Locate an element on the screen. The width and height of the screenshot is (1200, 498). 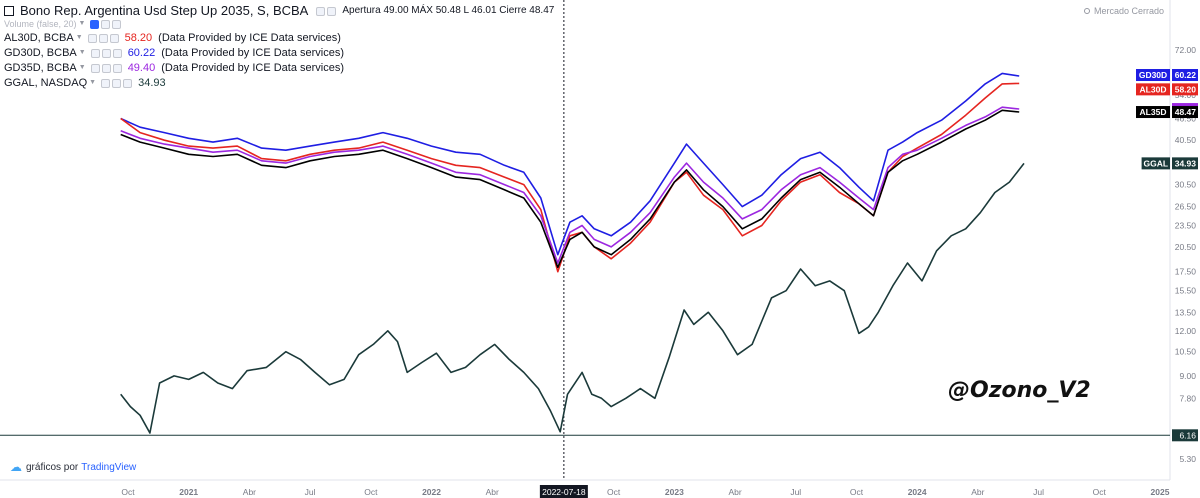
market-status-label: Mercado Cerrado is located at coordinates (1128, 11).